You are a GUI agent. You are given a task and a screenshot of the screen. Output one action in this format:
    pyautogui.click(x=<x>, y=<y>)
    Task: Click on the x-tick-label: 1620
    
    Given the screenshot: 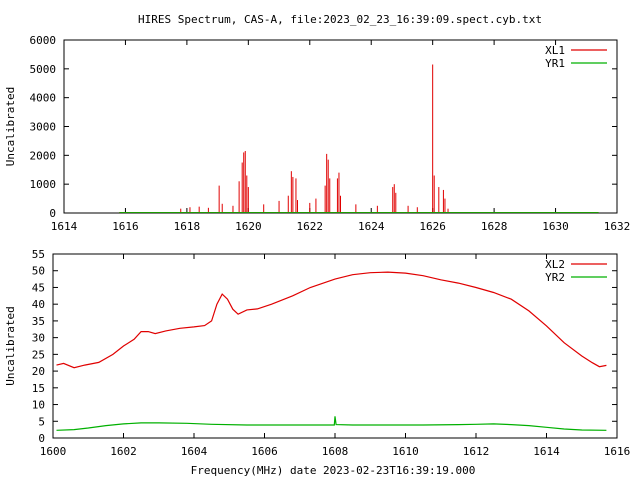 What is the action you would take?
    pyautogui.click(x=248, y=226)
    